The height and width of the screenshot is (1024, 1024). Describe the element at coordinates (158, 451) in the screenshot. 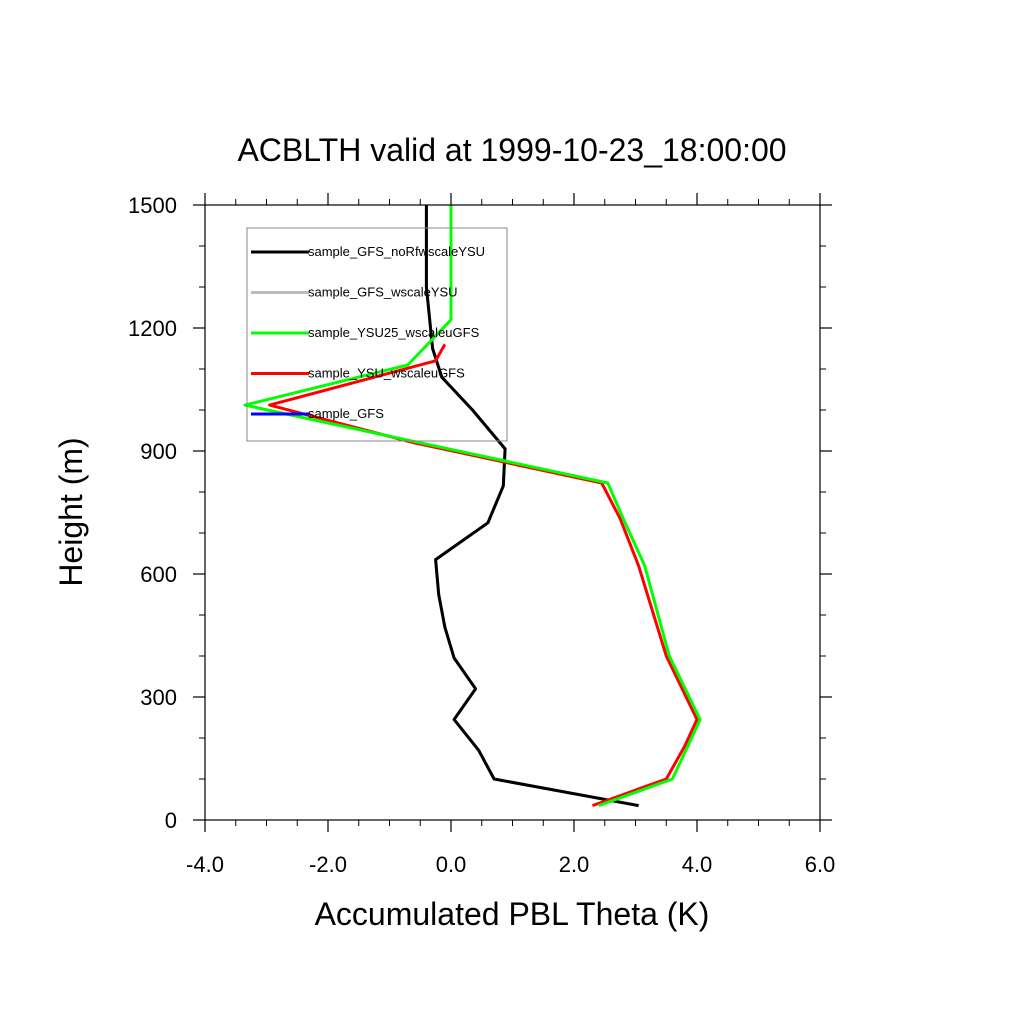

I see `y-tick-label: 900` at that location.